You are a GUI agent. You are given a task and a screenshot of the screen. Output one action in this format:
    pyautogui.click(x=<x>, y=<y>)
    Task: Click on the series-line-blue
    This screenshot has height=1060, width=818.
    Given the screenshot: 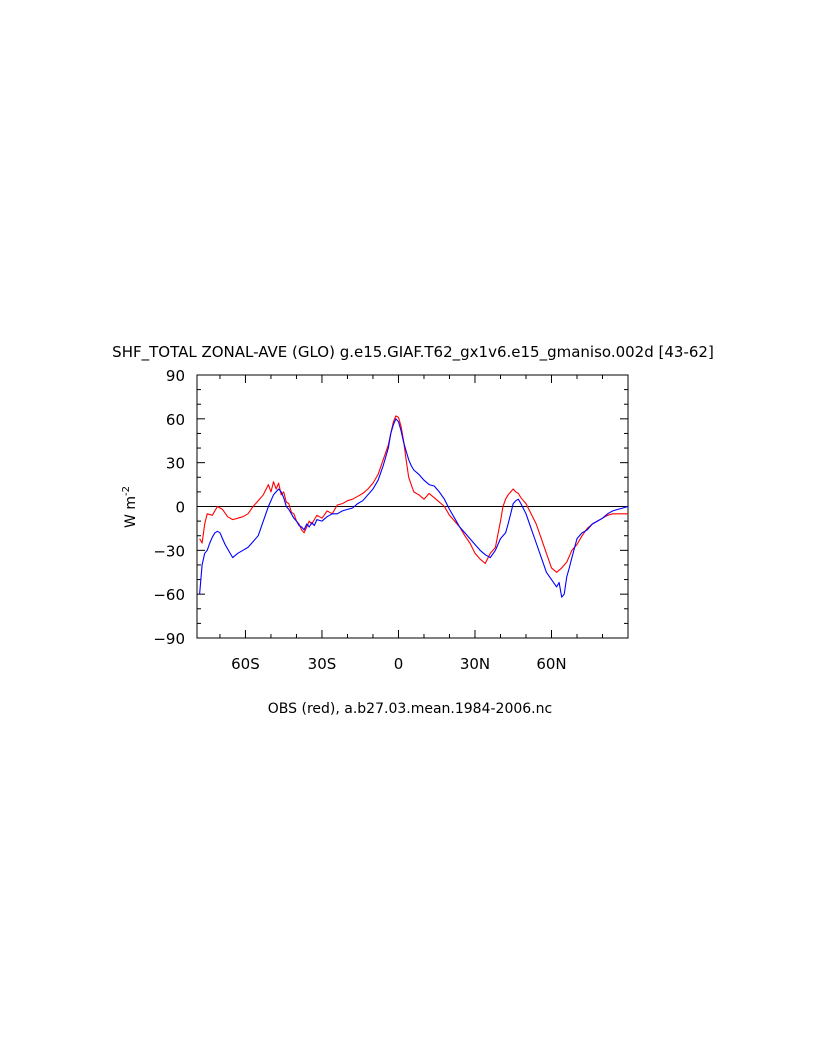 What is the action you would take?
    pyautogui.click(x=414, y=508)
    